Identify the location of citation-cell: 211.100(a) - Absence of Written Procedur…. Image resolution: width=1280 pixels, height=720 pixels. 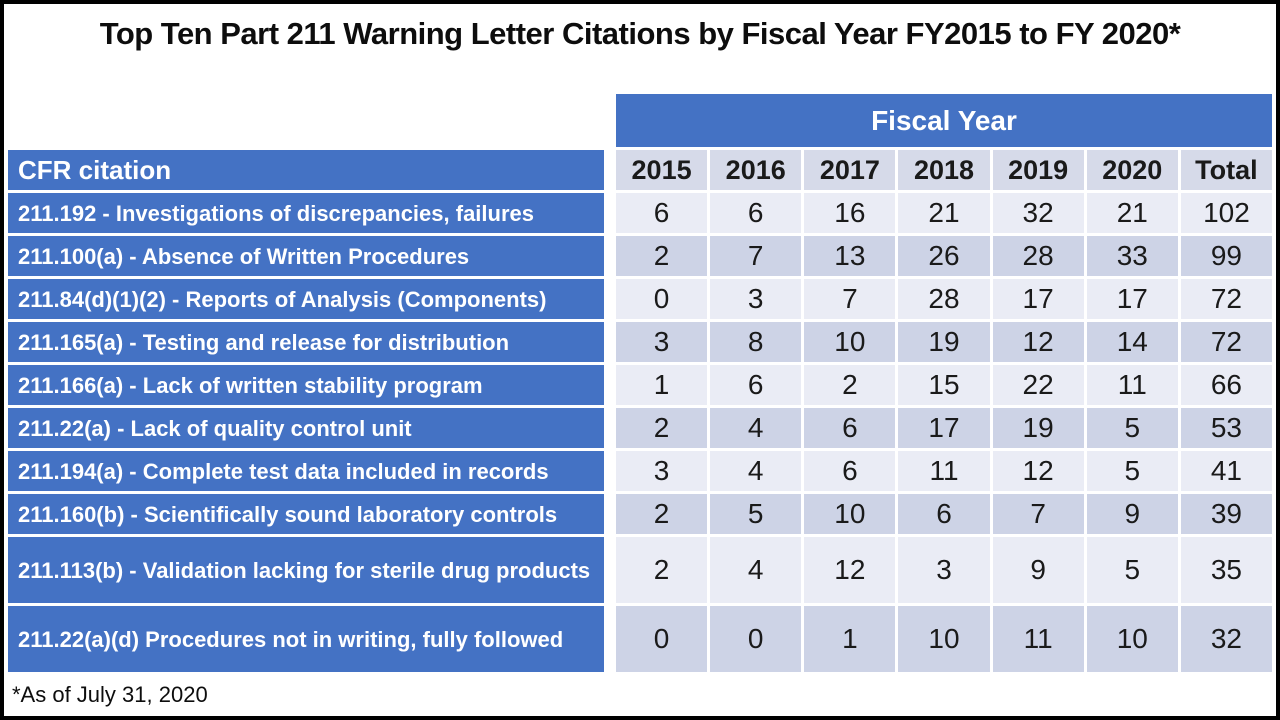
(306, 256).